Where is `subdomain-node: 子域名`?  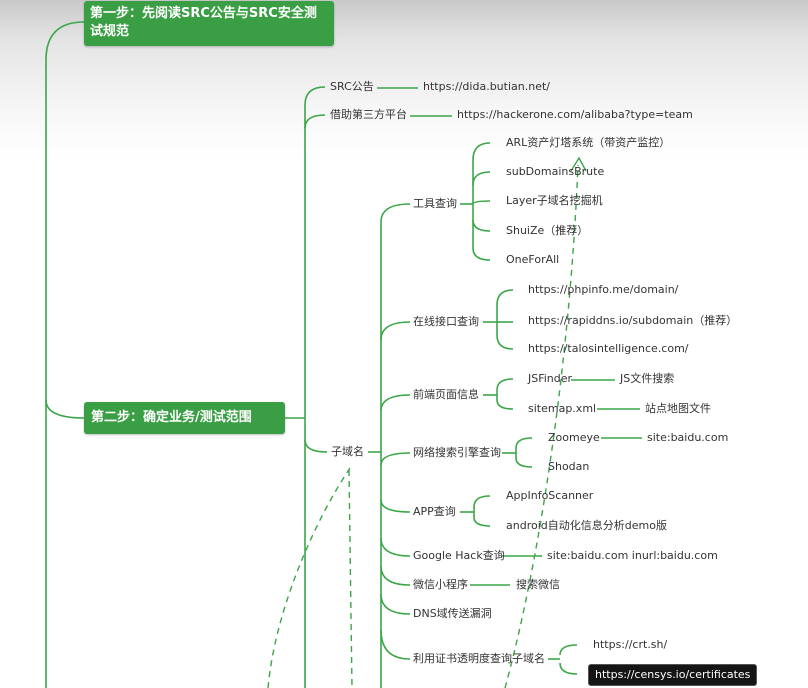
subdomain-node: 子域名 is located at coordinates (347, 451).